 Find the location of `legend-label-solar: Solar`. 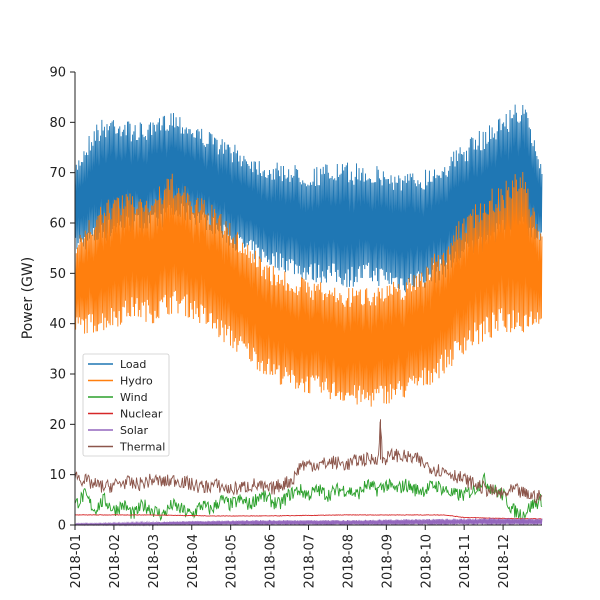

legend-label-solar: Solar is located at coordinates (134, 430).